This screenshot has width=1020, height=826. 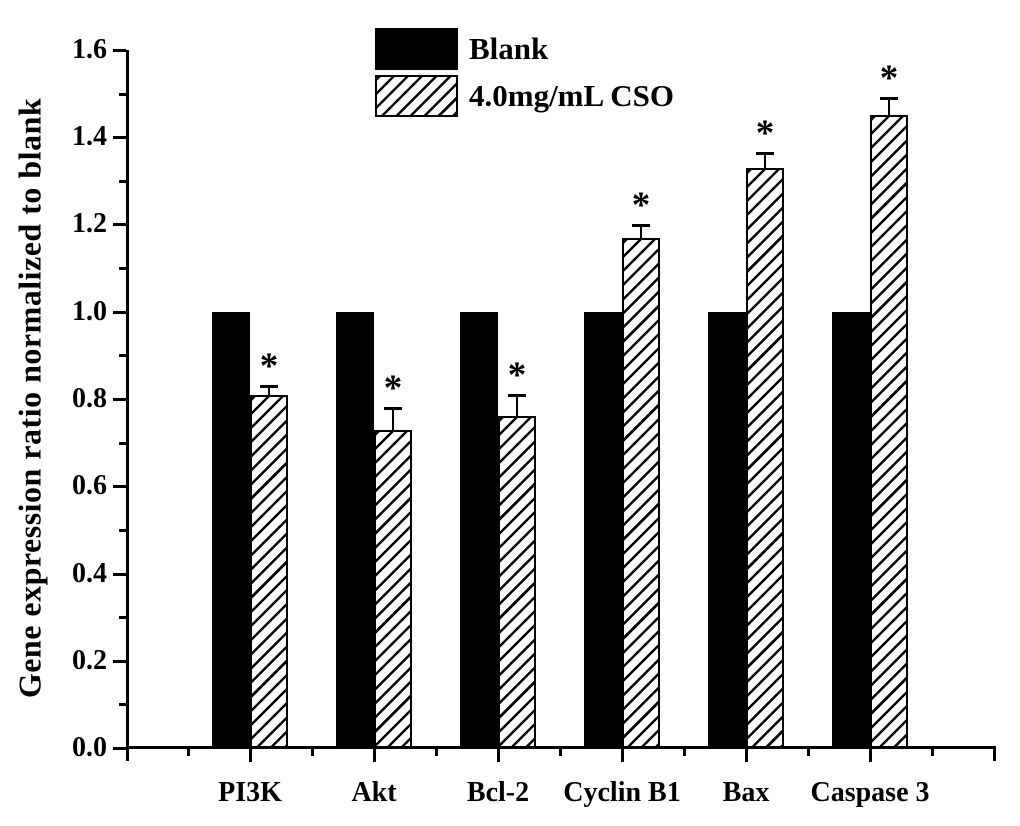 I want to click on y-tick-label: 1.6, so click(x=89, y=49).